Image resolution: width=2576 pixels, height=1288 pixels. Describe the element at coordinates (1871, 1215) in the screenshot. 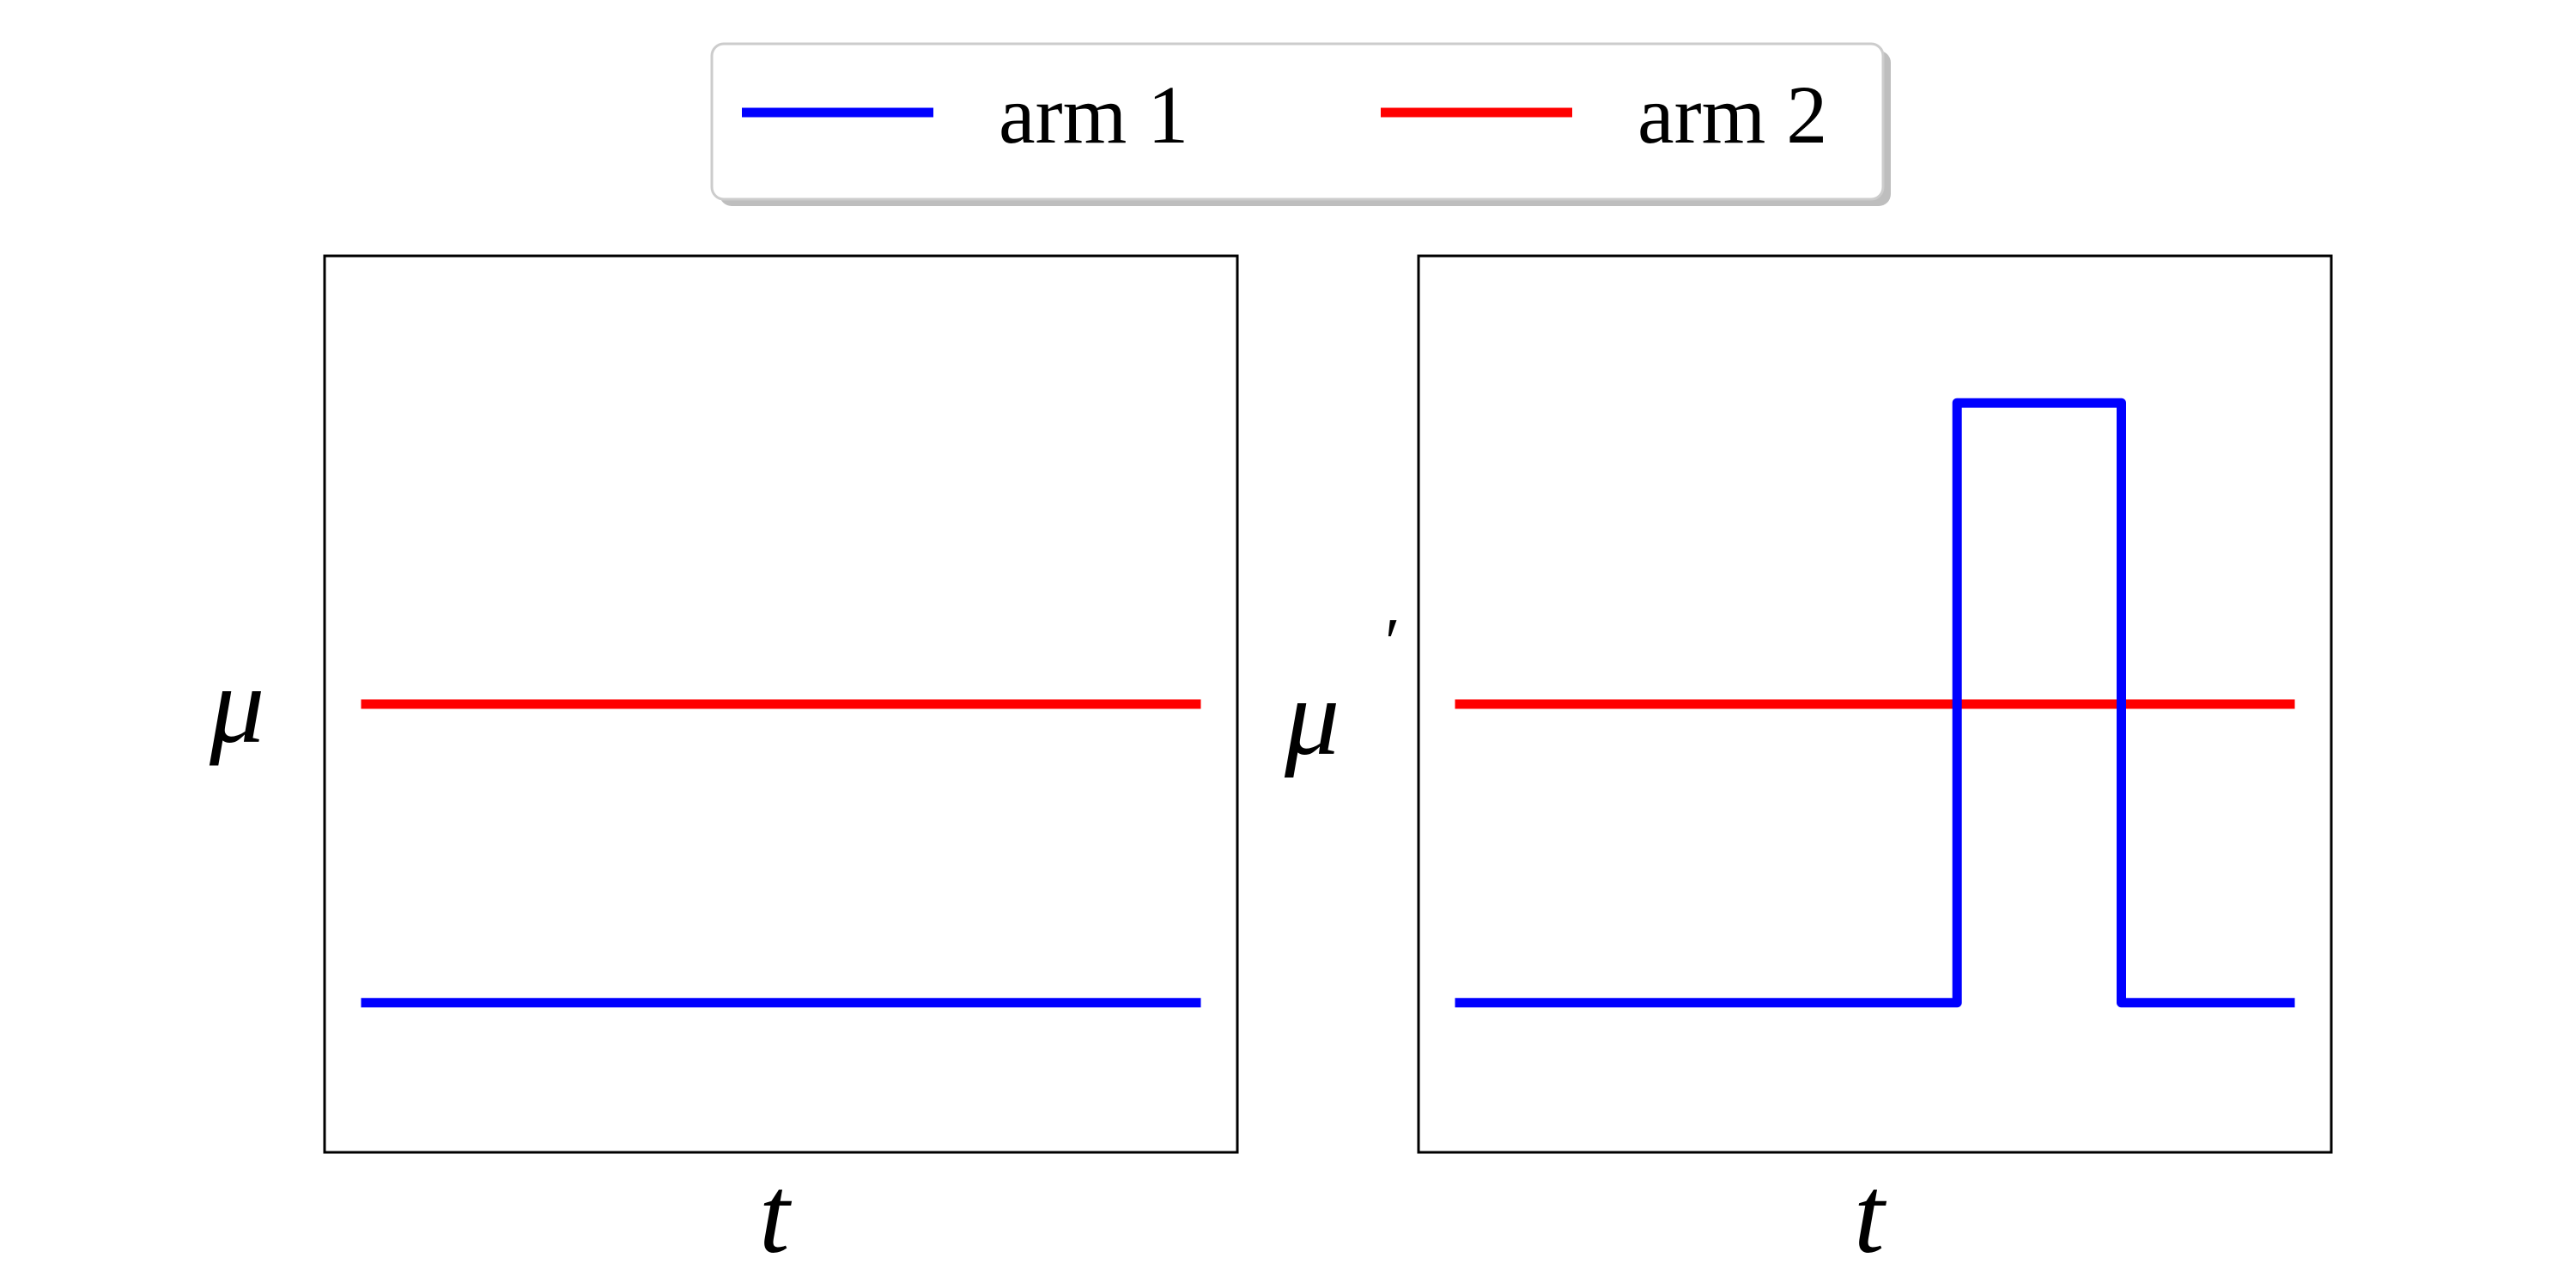

I see `right-x-axis-label: t` at that location.